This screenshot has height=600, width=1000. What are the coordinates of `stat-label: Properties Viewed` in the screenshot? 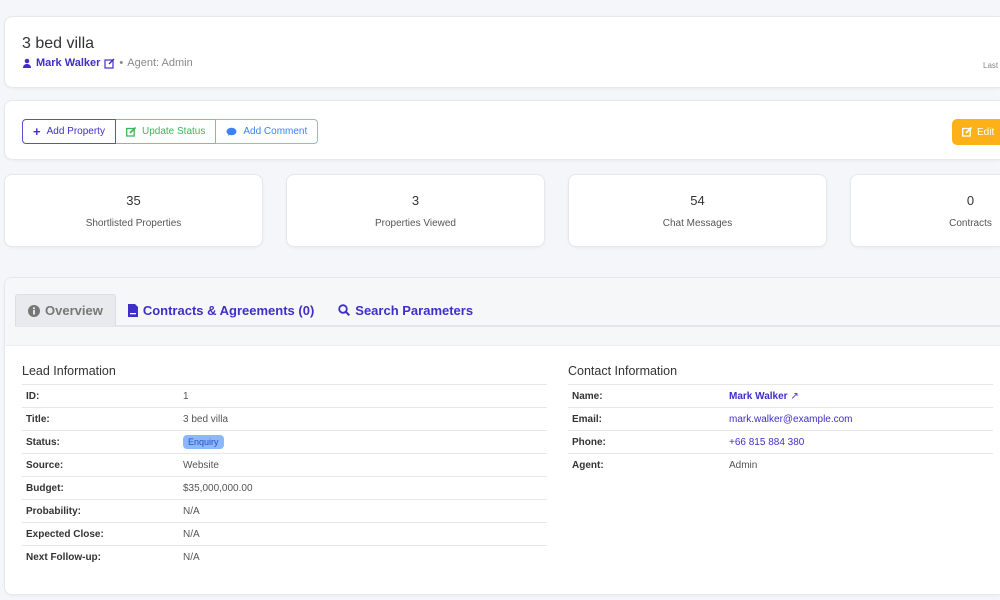 It's located at (415, 223).